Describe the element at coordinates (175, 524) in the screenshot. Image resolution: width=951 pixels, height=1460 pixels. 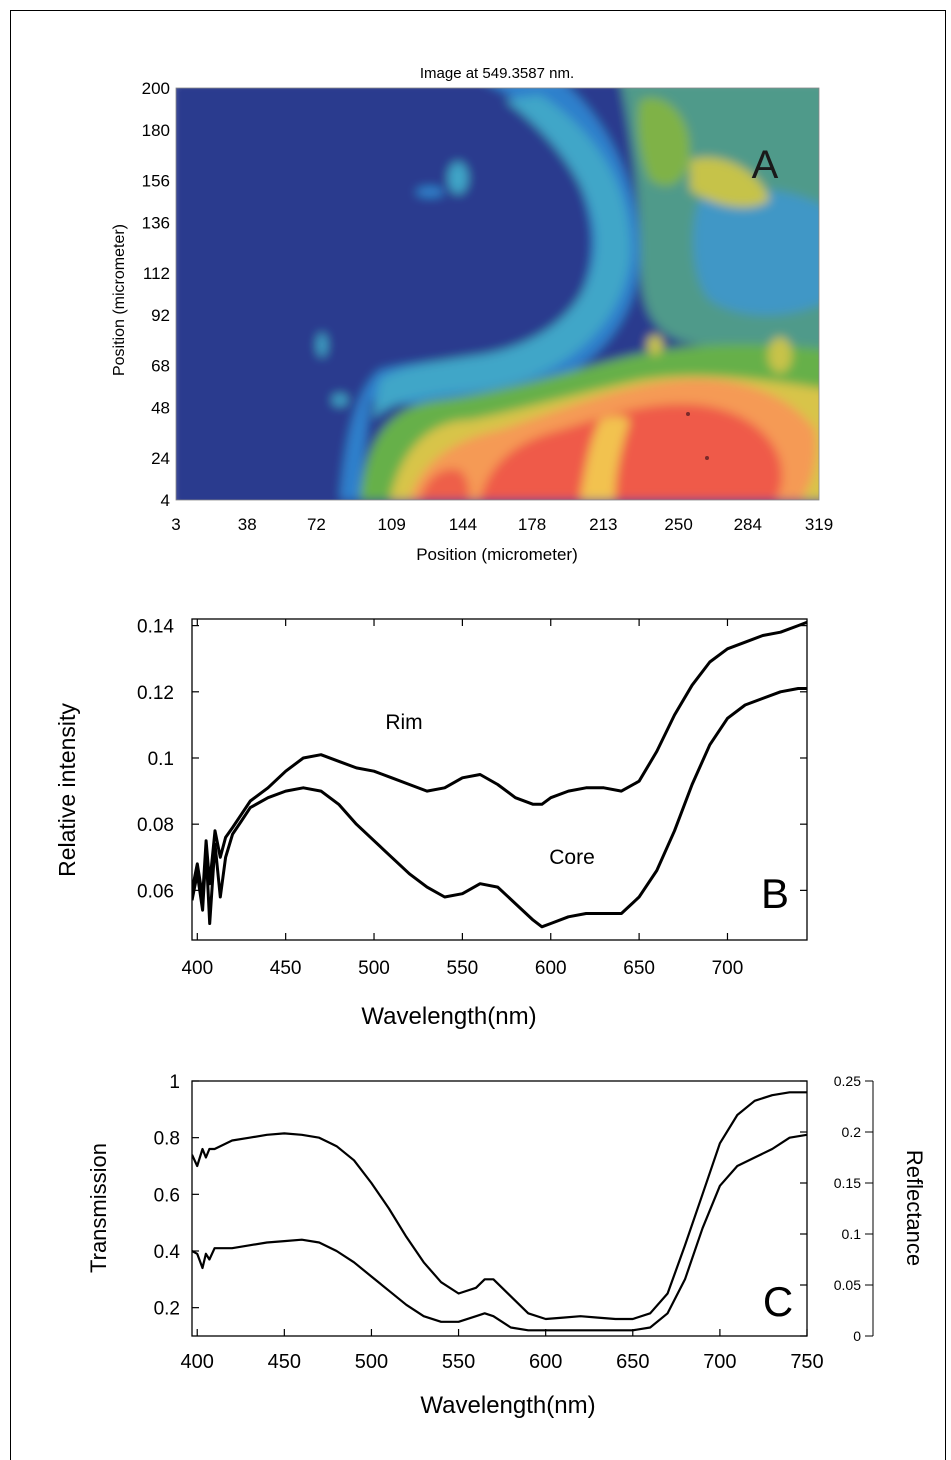
I see `heatmap-x-tick-label: 3` at that location.